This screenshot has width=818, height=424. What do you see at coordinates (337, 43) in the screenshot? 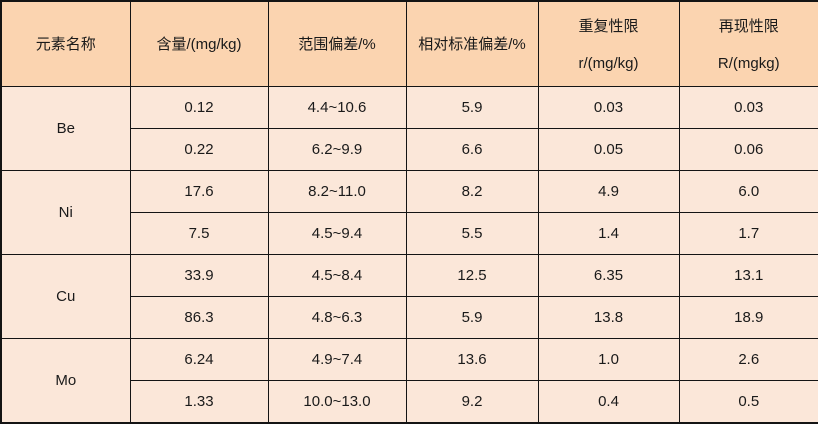
I see `header-range-deviation: 范围偏差/%` at bounding box center [337, 43].